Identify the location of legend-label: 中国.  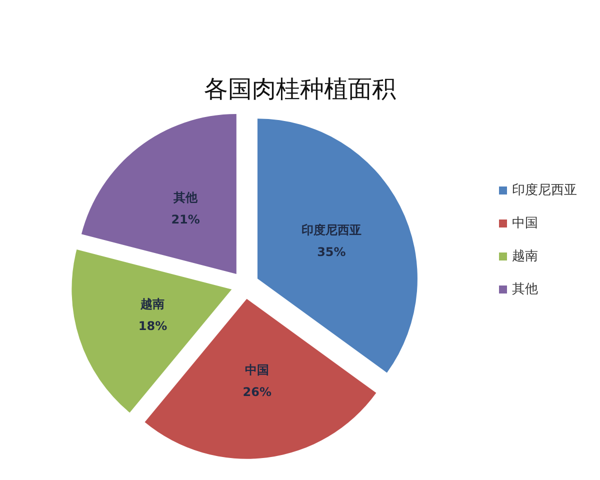
(525, 223).